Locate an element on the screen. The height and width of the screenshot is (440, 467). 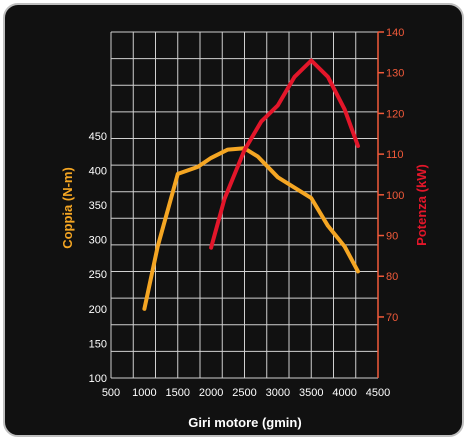
left-axis-title: Coppia (N-m) is located at coordinates (67, 208).